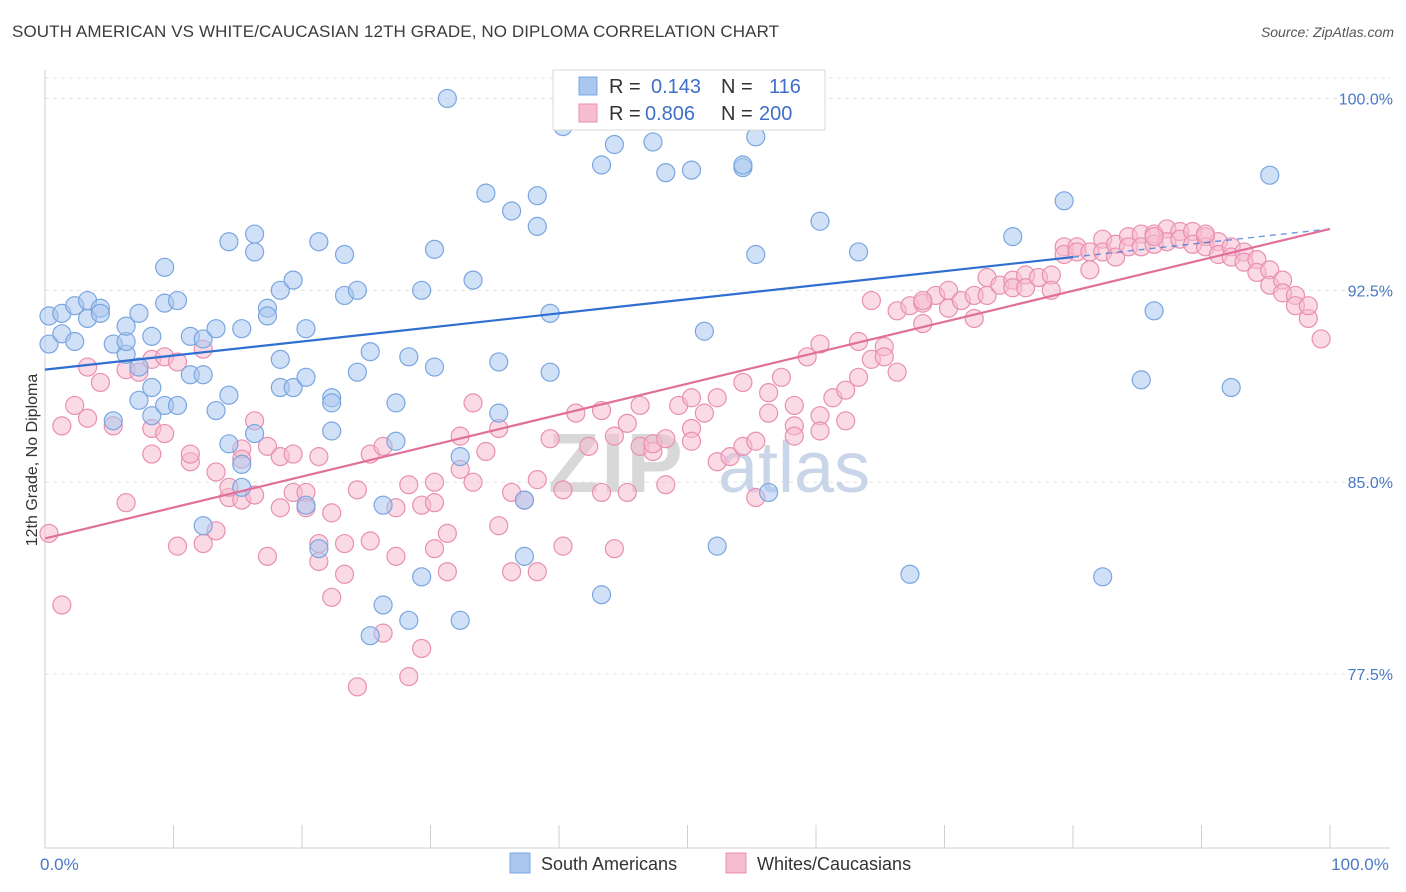 This screenshot has width=1406, height=892. I want to click on legend-swatch-pink, so click(588, 113).